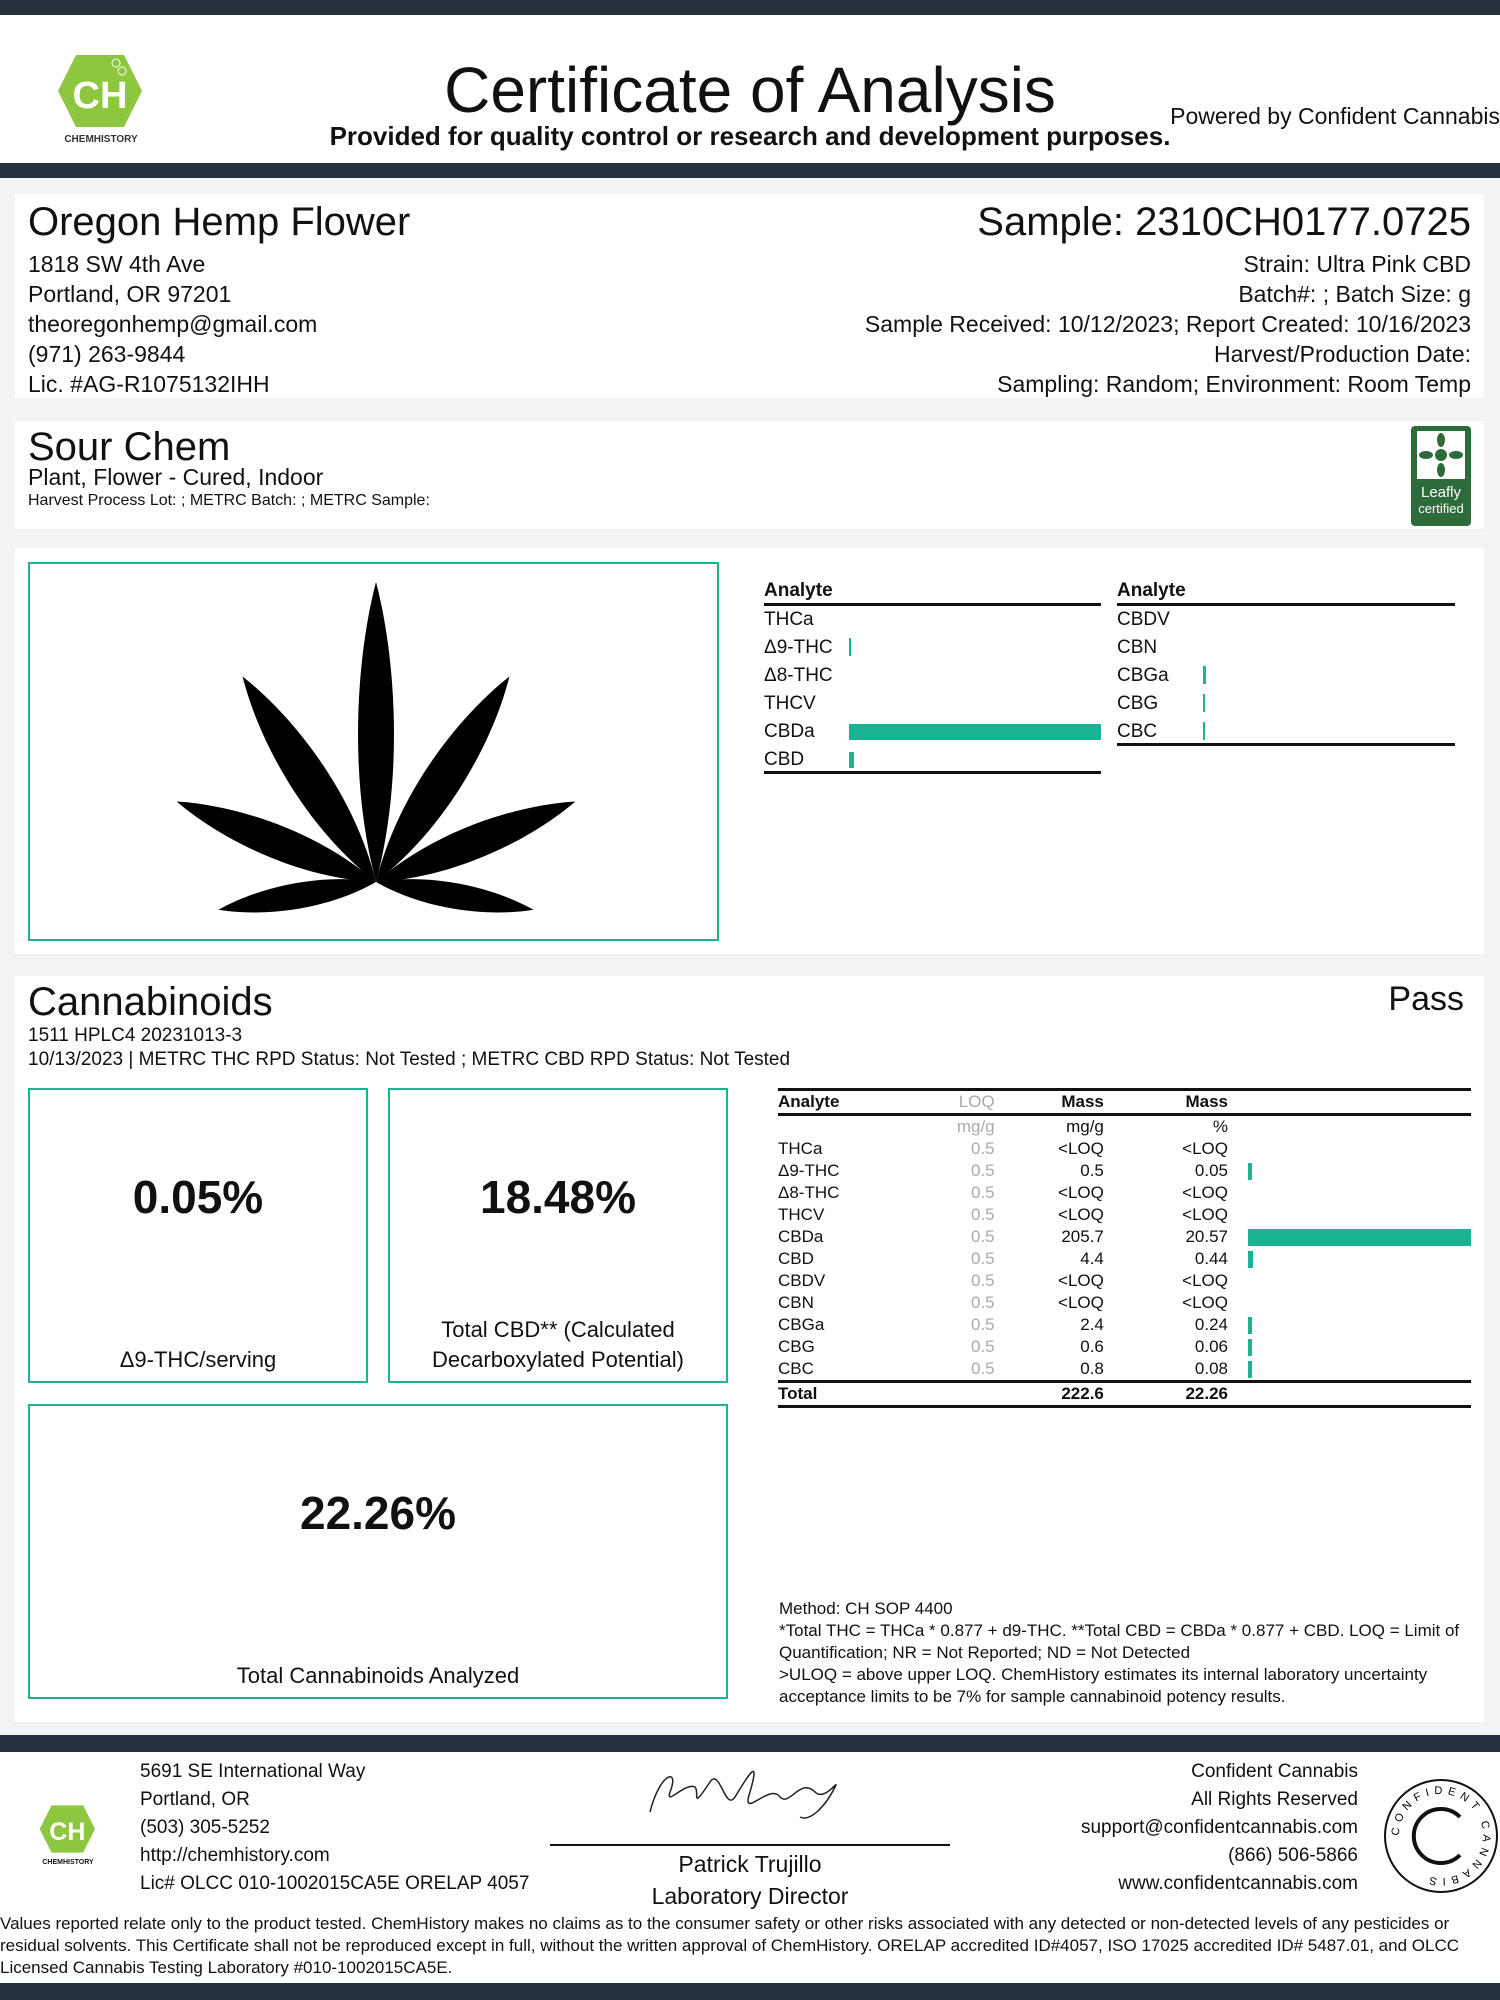 This screenshot has width=1500, height=2000. I want to click on total-mg: 222.6, so click(1082, 1393).